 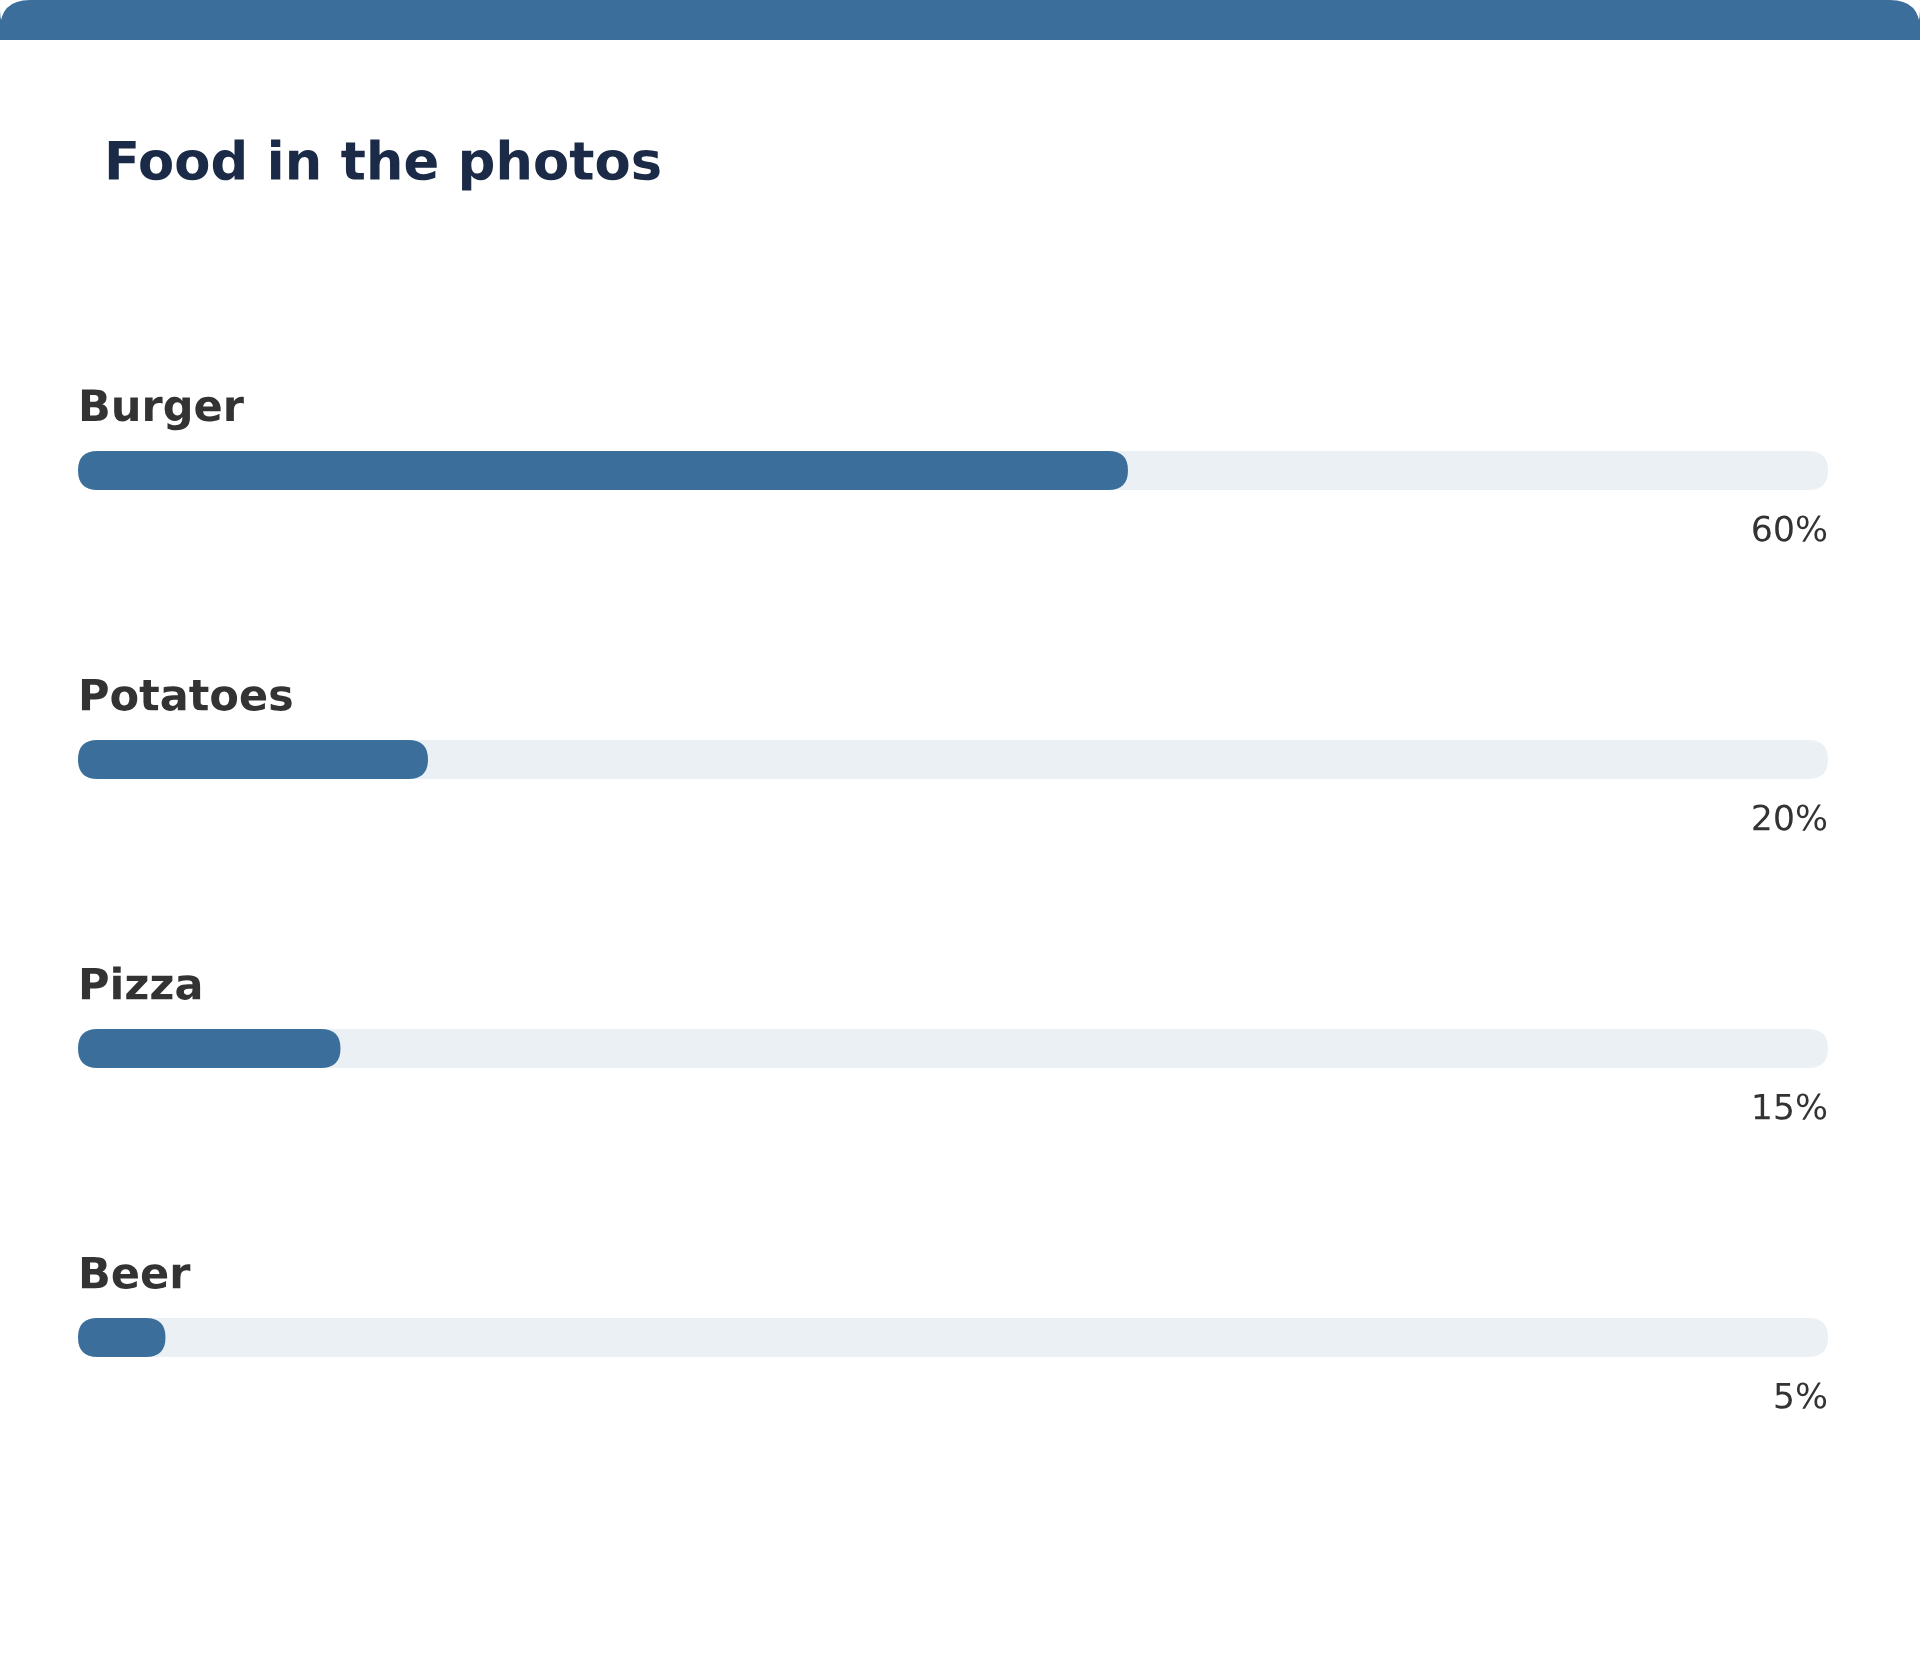 What do you see at coordinates (1790, 817) in the screenshot?
I see `data-label: 20%` at bounding box center [1790, 817].